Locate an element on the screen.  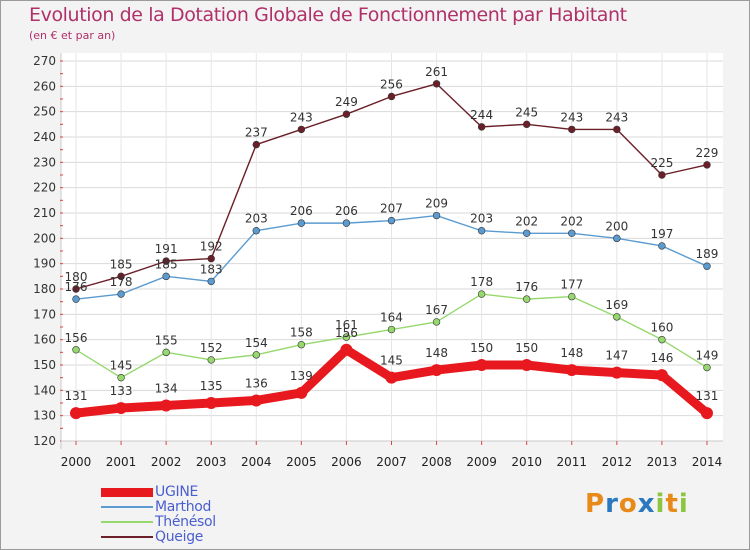
data-label-queige: 249 is located at coordinates (346, 102).